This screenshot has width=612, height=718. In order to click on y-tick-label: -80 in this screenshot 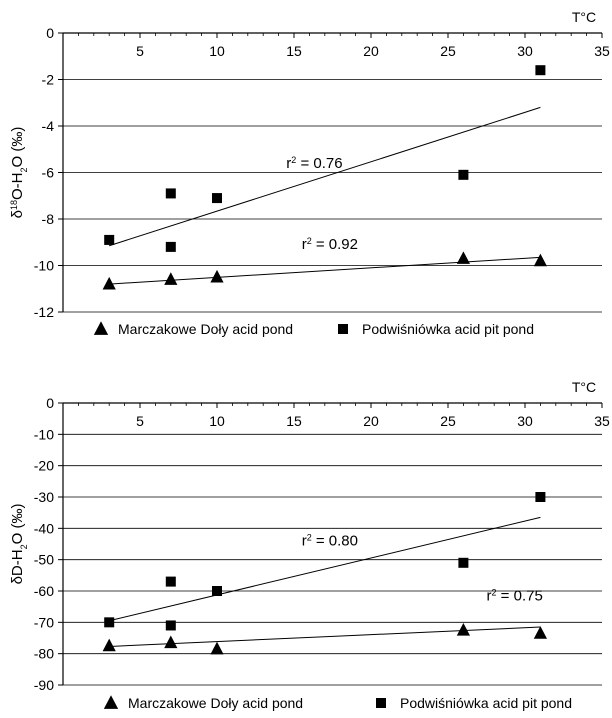, I will do `click(44, 654)`.